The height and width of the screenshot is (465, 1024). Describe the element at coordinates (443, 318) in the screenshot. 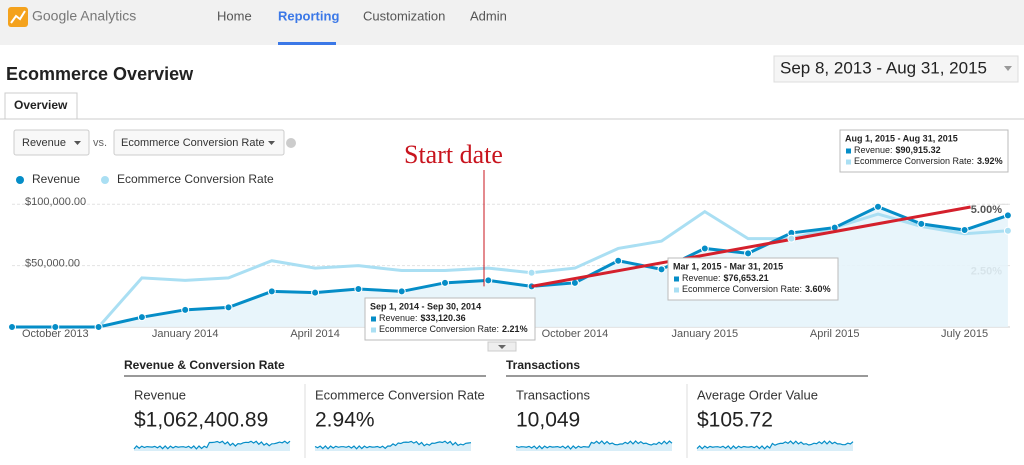

I see `tooltip-value: $33,120.36` at that location.